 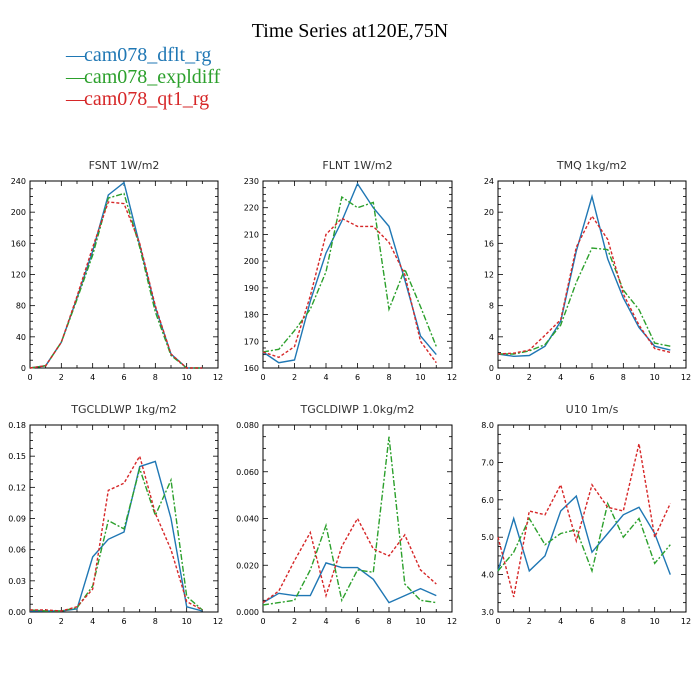 I want to click on legend-entry-qt1: —cam078_qt1_rg, so click(x=143, y=99).